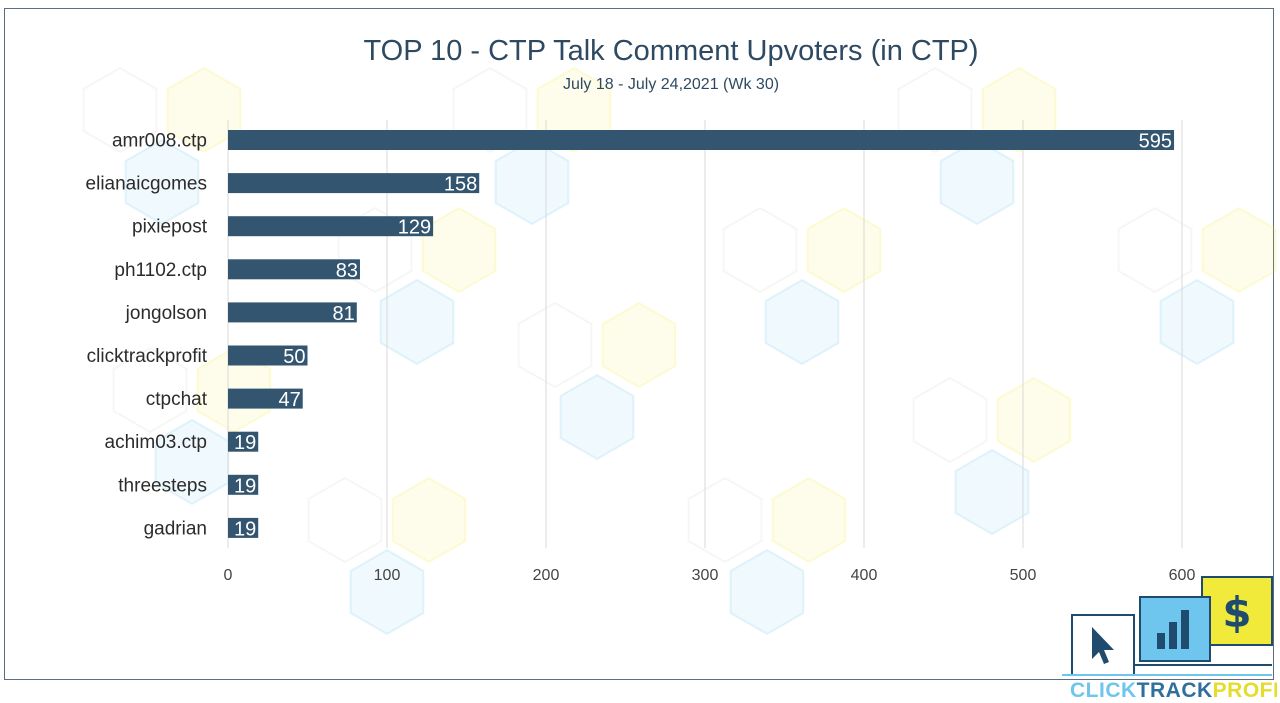  What do you see at coordinates (546, 575) in the screenshot?
I see `x-tick-label: 200` at bounding box center [546, 575].